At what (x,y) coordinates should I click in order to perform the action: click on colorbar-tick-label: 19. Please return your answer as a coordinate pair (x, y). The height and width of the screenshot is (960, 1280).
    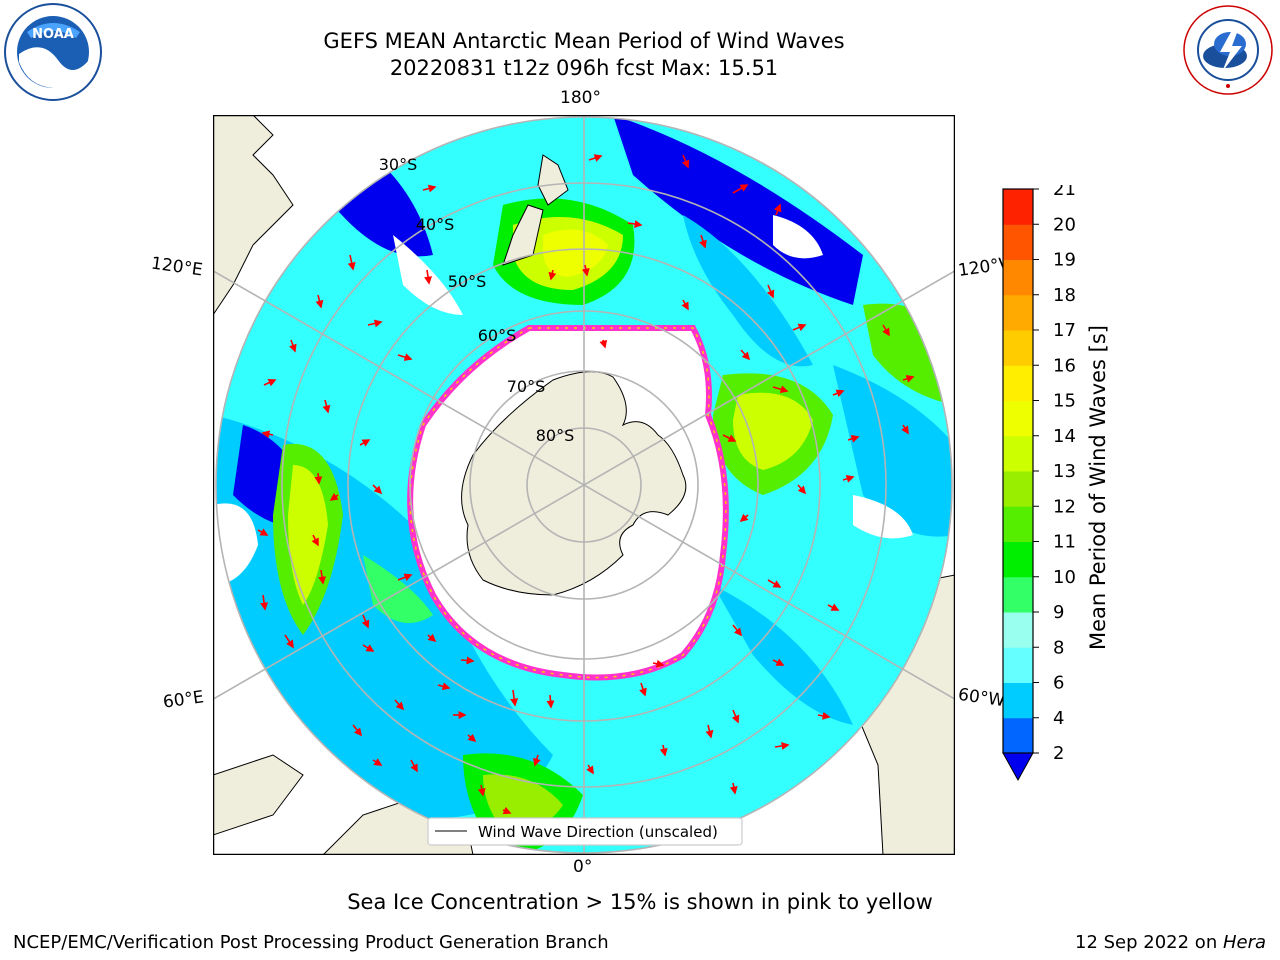
    Looking at the image, I should click on (1064, 260).